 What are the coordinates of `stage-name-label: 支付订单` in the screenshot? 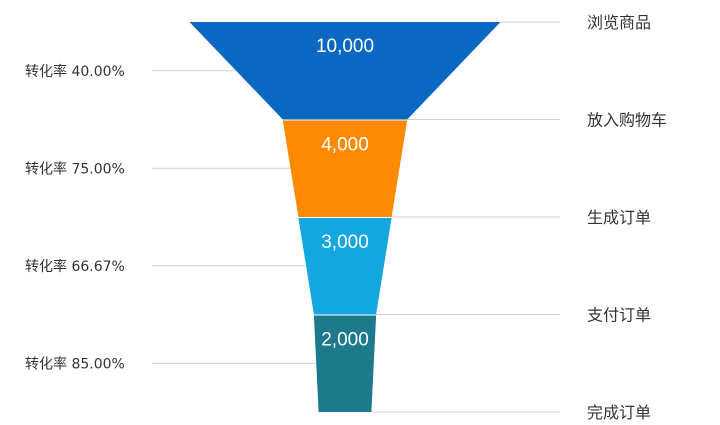 It's located at (619, 315).